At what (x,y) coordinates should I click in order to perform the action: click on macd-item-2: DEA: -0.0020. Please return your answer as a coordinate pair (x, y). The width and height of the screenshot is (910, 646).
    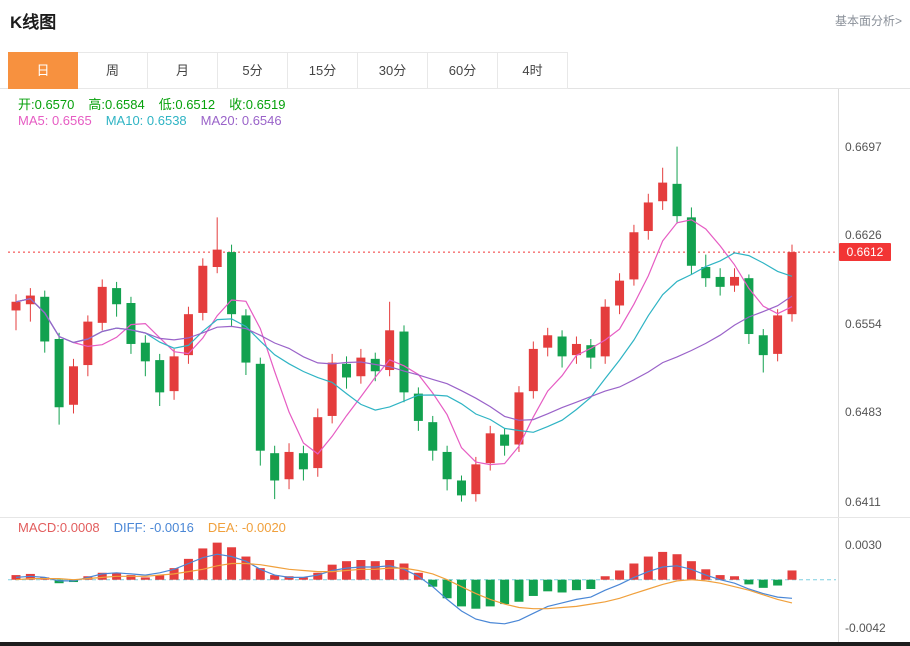
    Looking at the image, I should click on (246, 527).